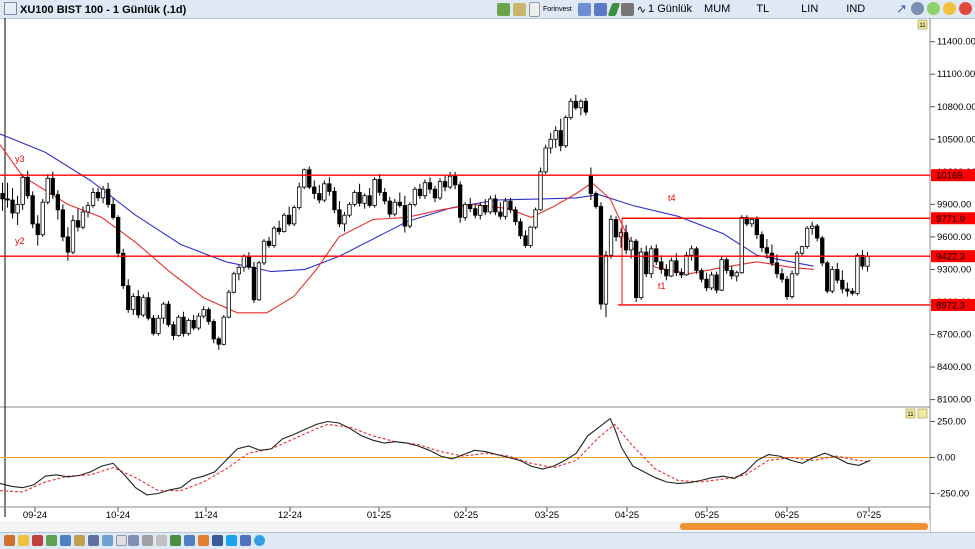 This screenshot has width=975, height=549. I want to click on twitter-icon, so click(231, 540).